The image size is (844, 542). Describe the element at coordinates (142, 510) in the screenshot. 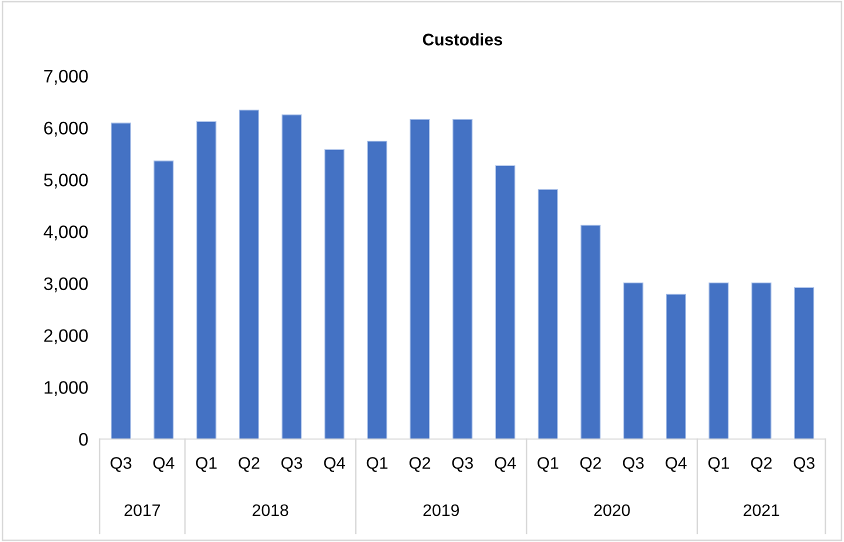

I see `text: 2017` at that location.